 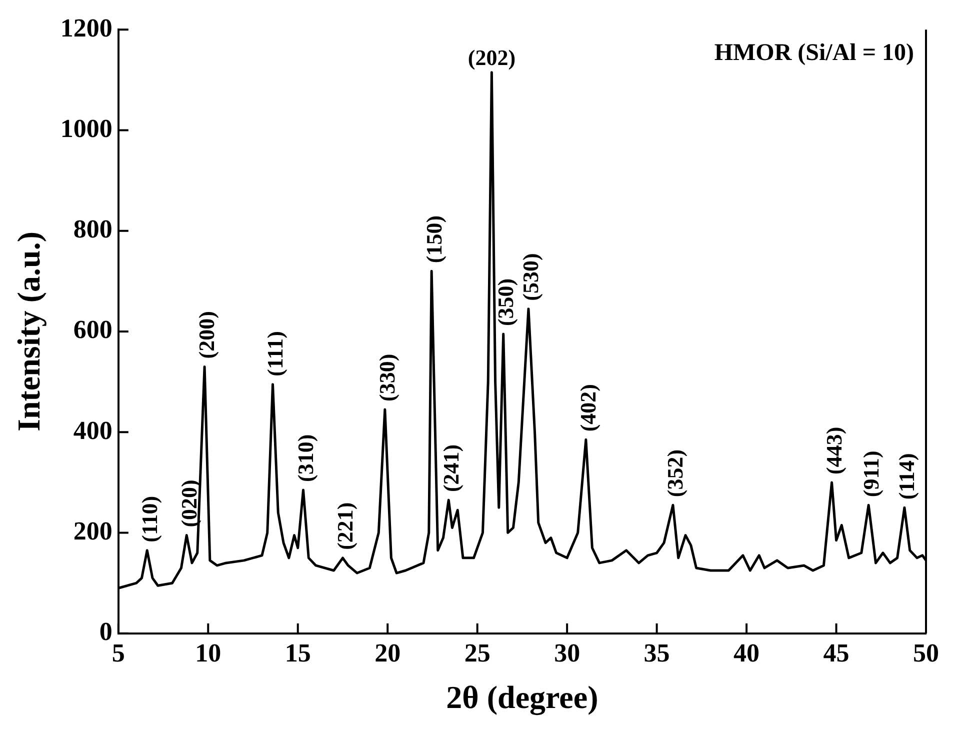 What do you see at coordinates (505, 302) in the screenshot?
I see `annotation: (350)` at bounding box center [505, 302].